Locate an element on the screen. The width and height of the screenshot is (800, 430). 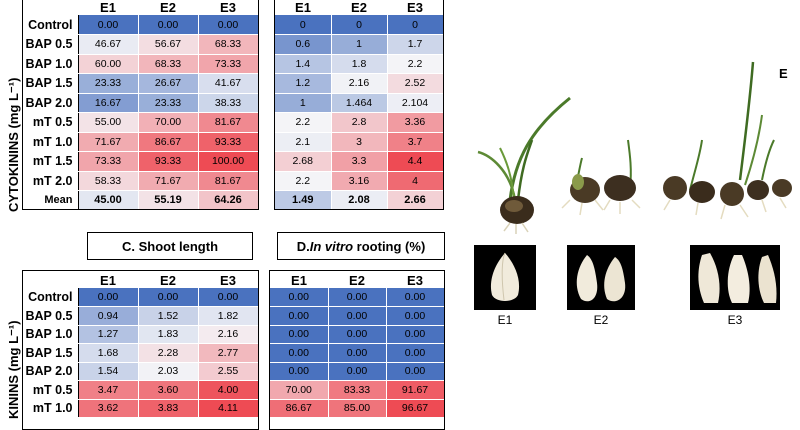
table-row: BAP 0.5 46.67 56.67 68.33 is located at coordinates (140, 44).